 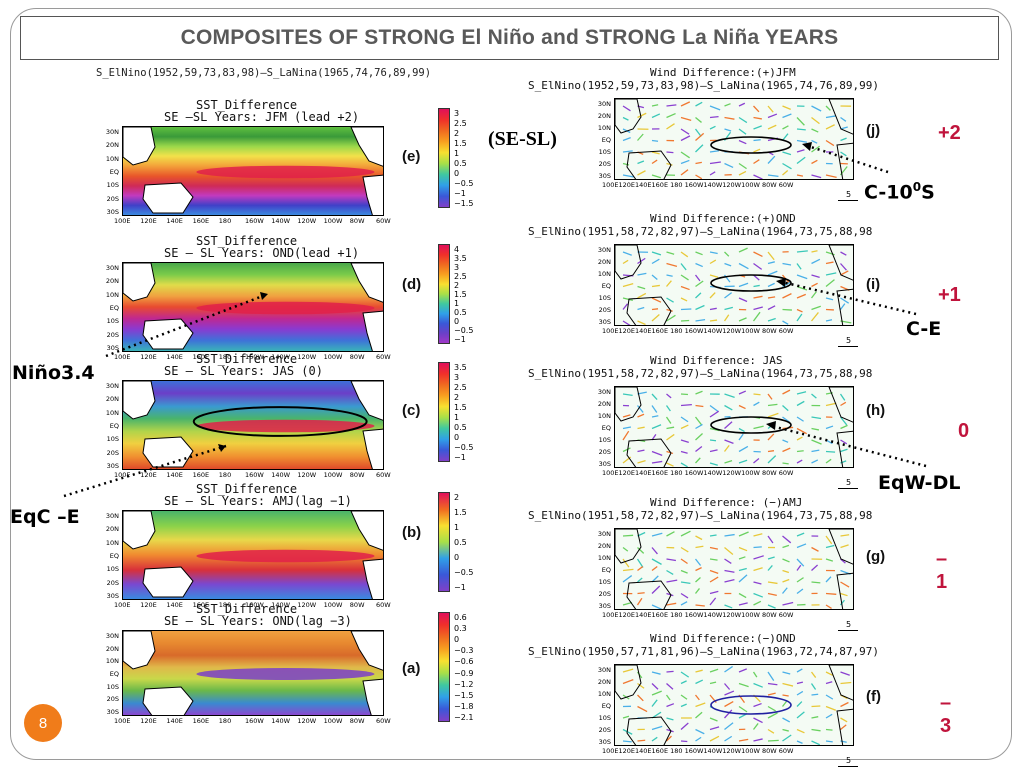 What do you see at coordinates (122, 221) in the screenshot?
I see `sst-x-tick-label: 100E` at bounding box center [122, 221].